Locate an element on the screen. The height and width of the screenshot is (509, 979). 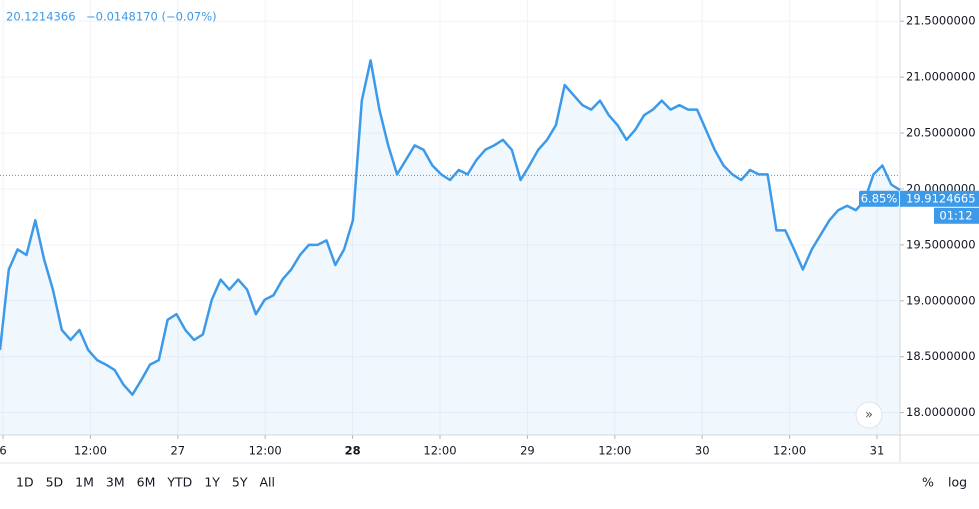
y-tick-label: 21.0000000 is located at coordinates (941, 77).